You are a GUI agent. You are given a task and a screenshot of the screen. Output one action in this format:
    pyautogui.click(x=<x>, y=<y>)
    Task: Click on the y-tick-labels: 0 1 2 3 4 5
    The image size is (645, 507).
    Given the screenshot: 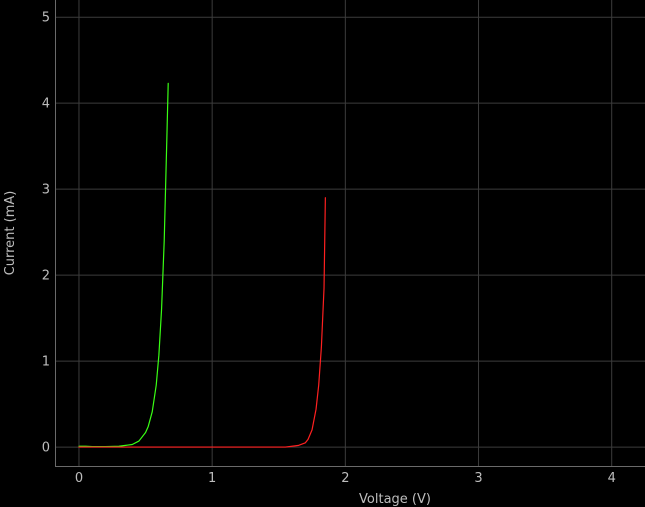 What is the action you would take?
    pyautogui.click(x=46, y=233)
    